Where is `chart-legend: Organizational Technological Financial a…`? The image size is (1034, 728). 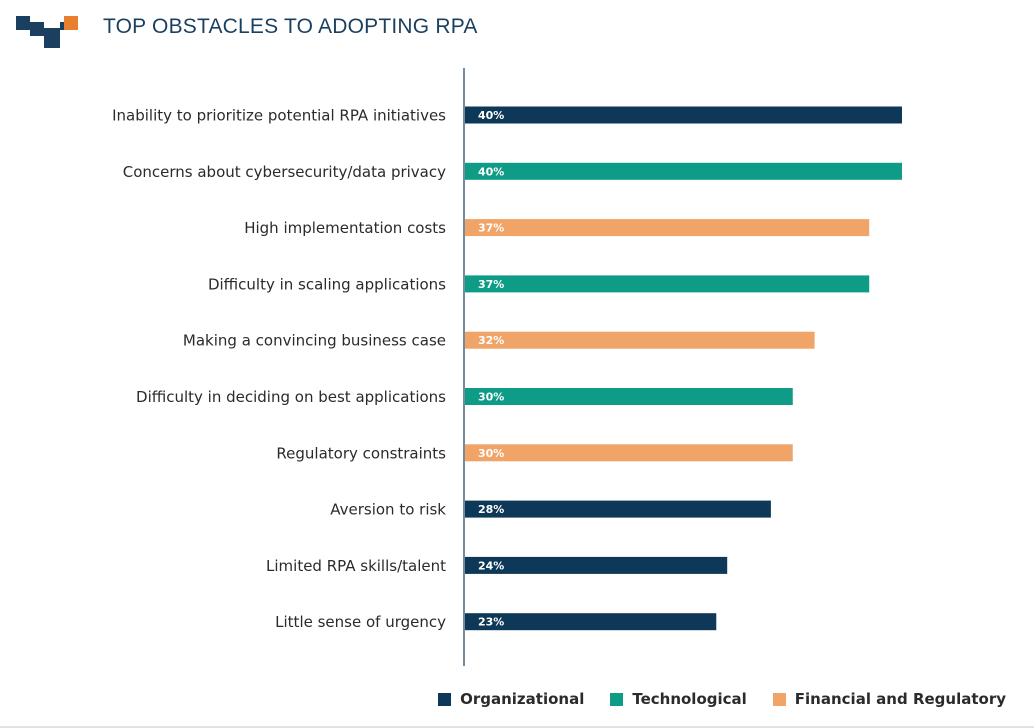 chart-legend: Organizational Technological Financial a… is located at coordinates (722, 699).